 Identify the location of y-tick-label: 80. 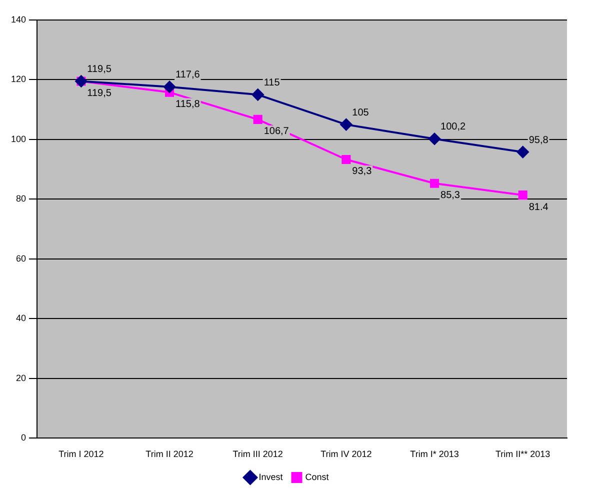
(21, 199).